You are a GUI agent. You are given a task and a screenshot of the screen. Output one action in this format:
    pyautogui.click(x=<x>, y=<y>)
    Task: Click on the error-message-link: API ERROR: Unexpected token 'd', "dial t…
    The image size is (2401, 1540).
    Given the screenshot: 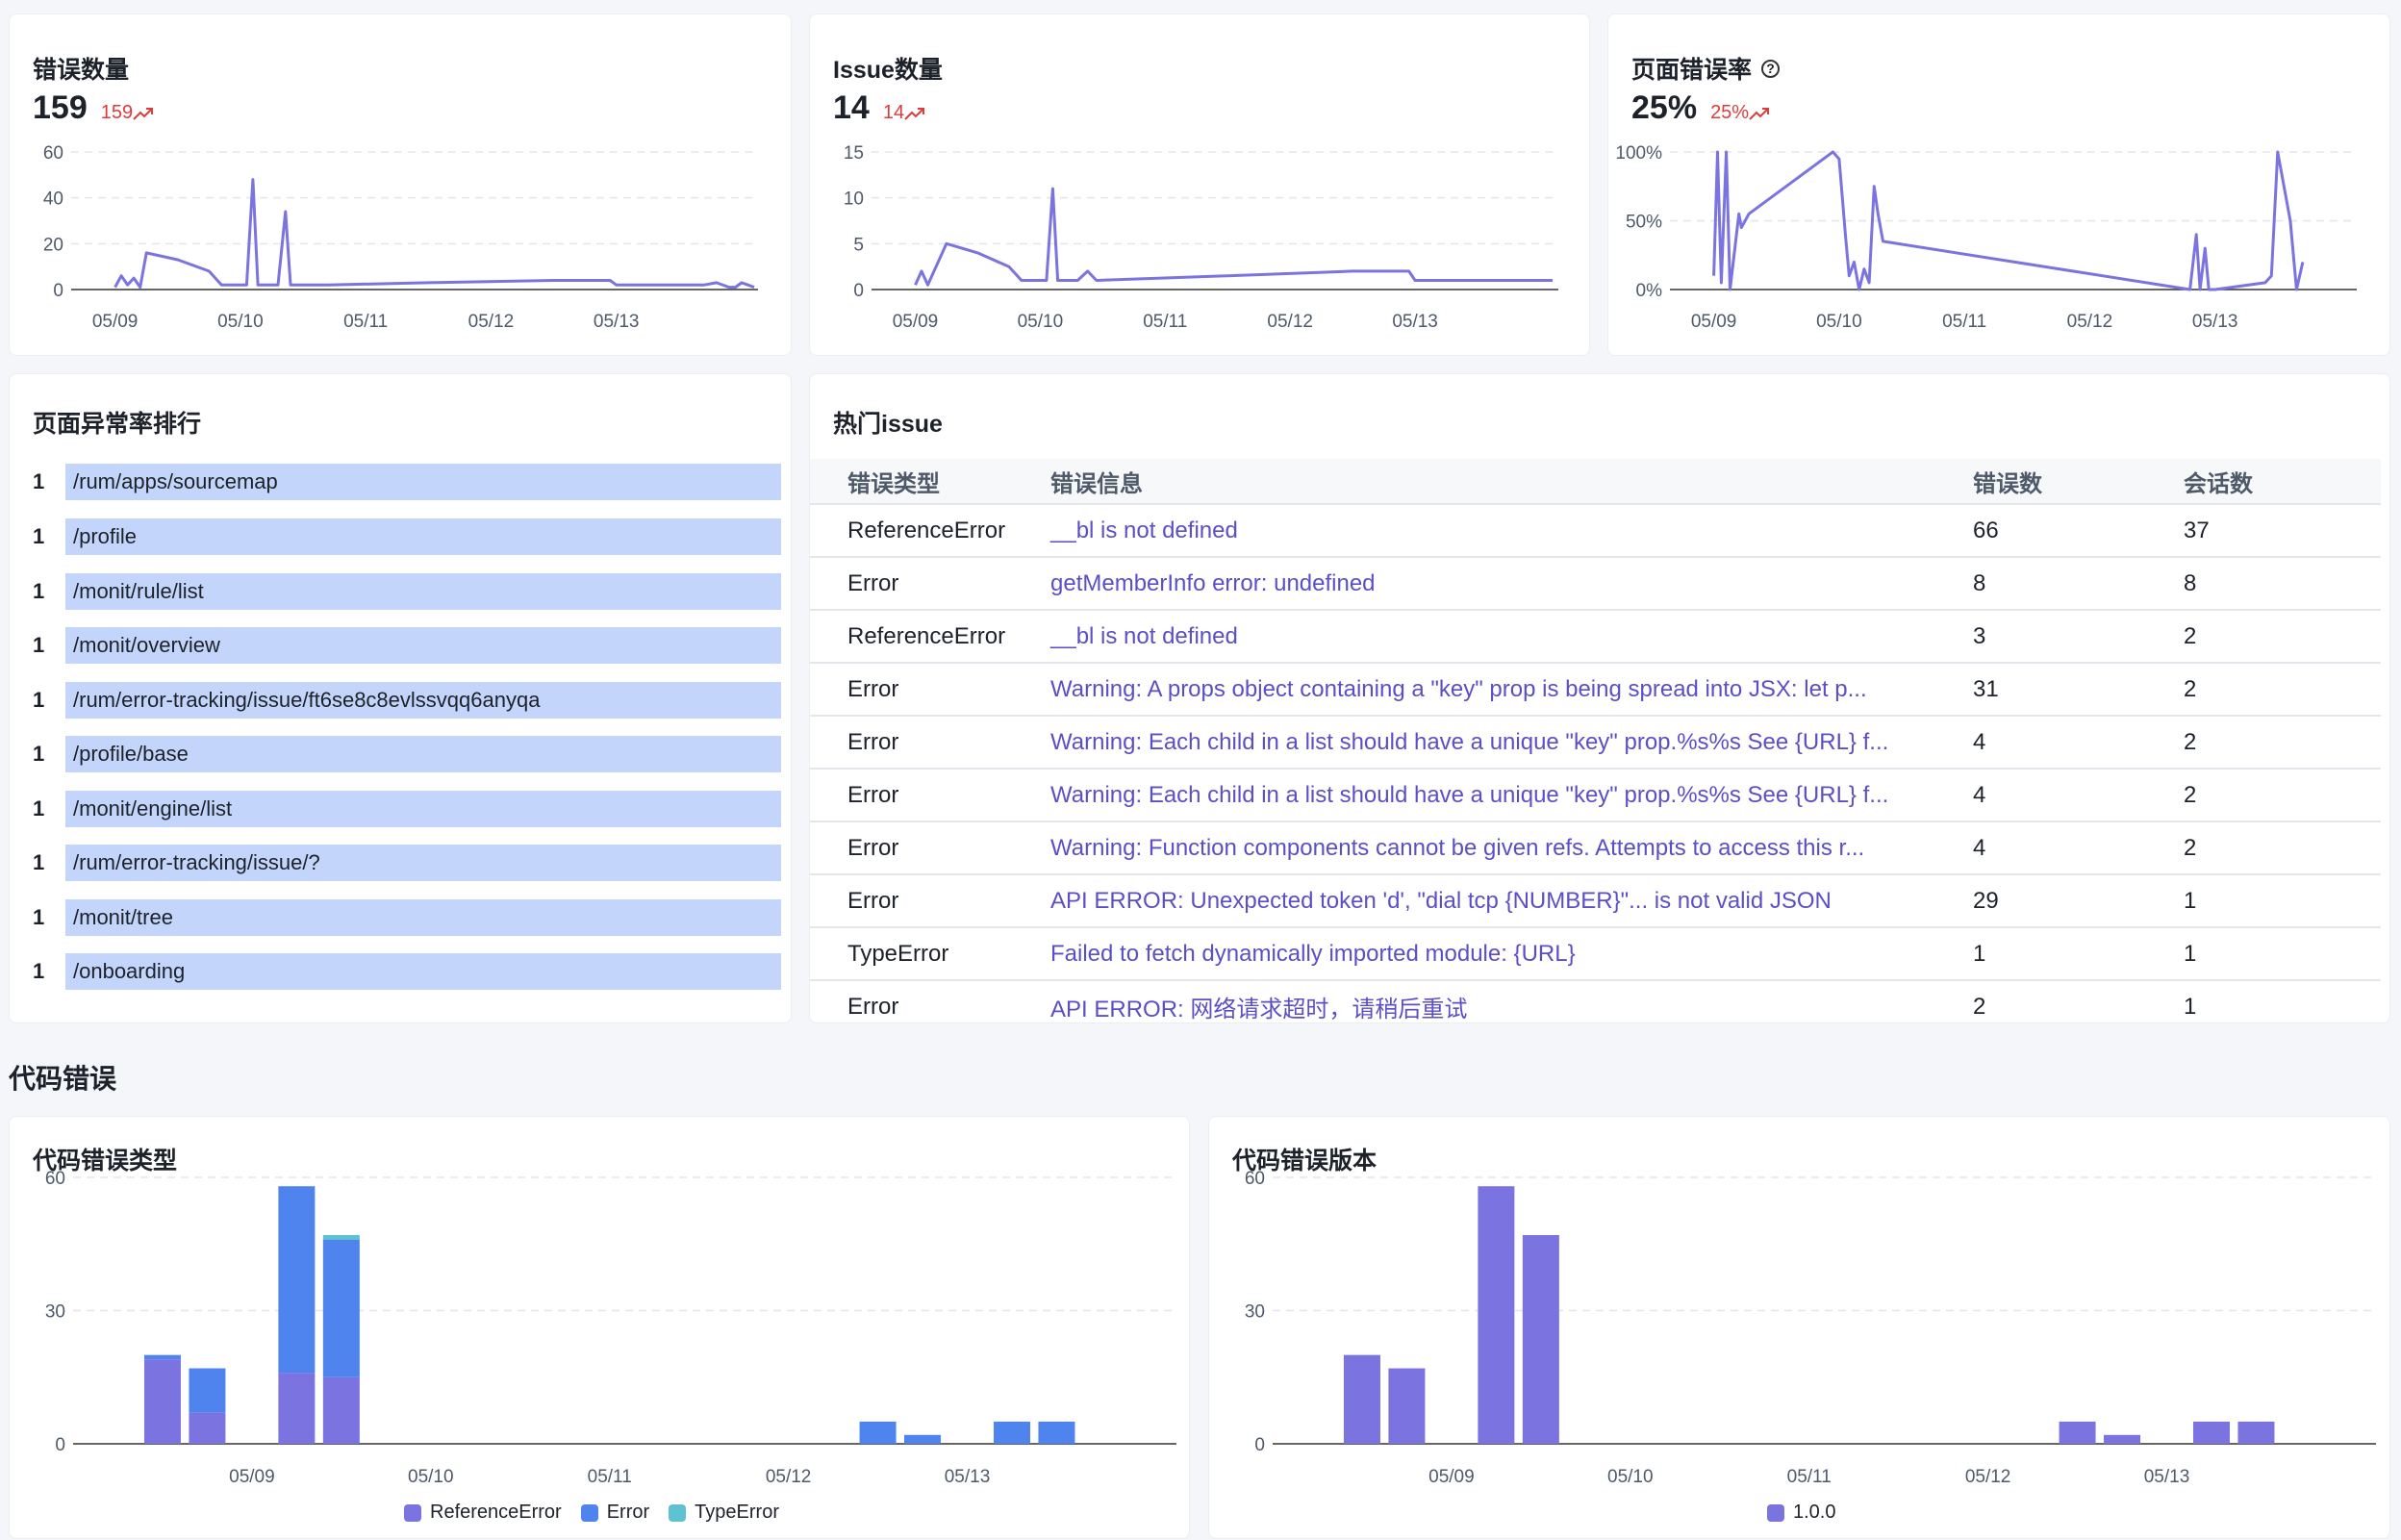 What is the action you would take?
    pyautogui.click(x=1488, y=900)
    